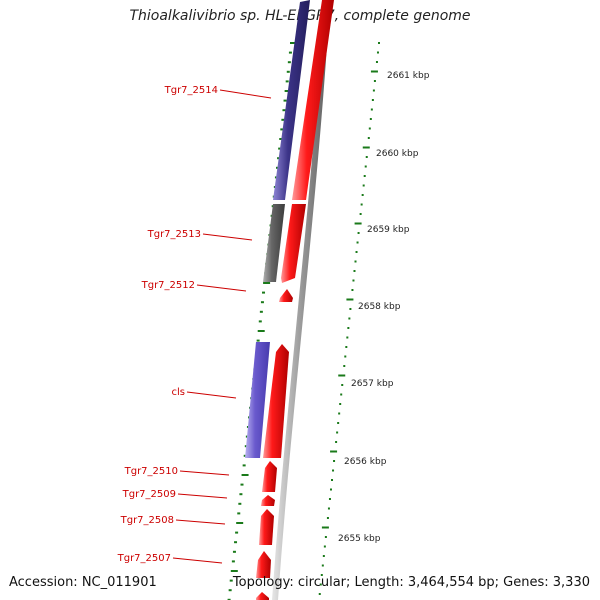 The height and width of the screenshot is (600, 600). I want to click on gene-label: Tgr7_2514, so click(191, 90).